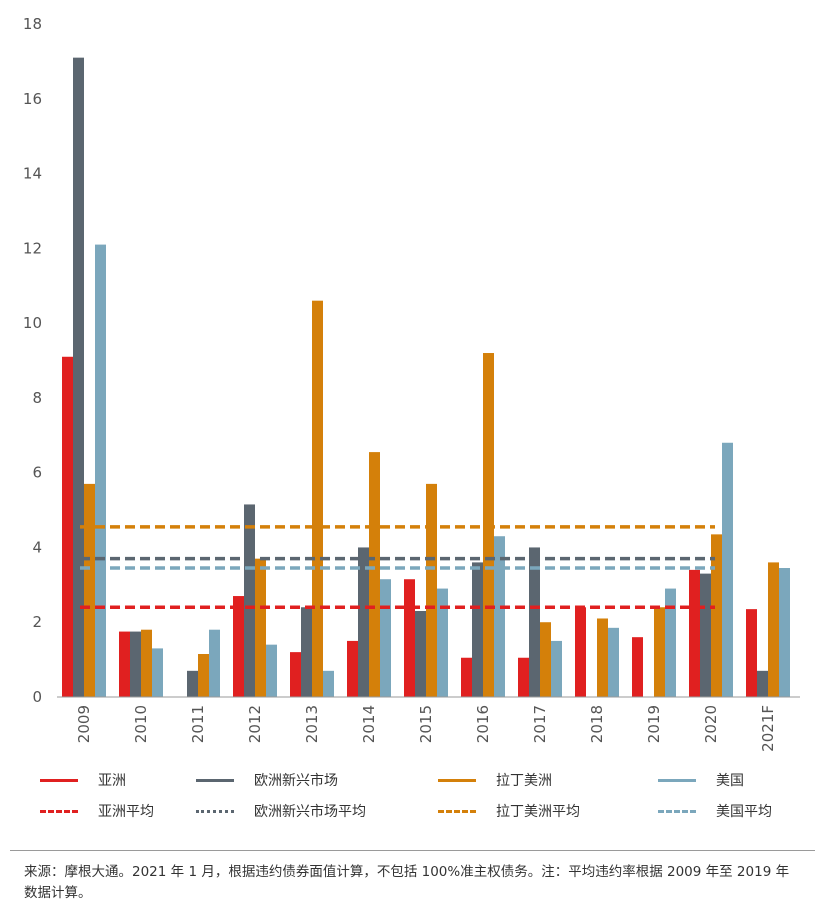 This screenshot has width=825, height=917. Describe the element at coordinates (198, 724) in the screenshot. I see `x-tick-label: 2011` at that location.